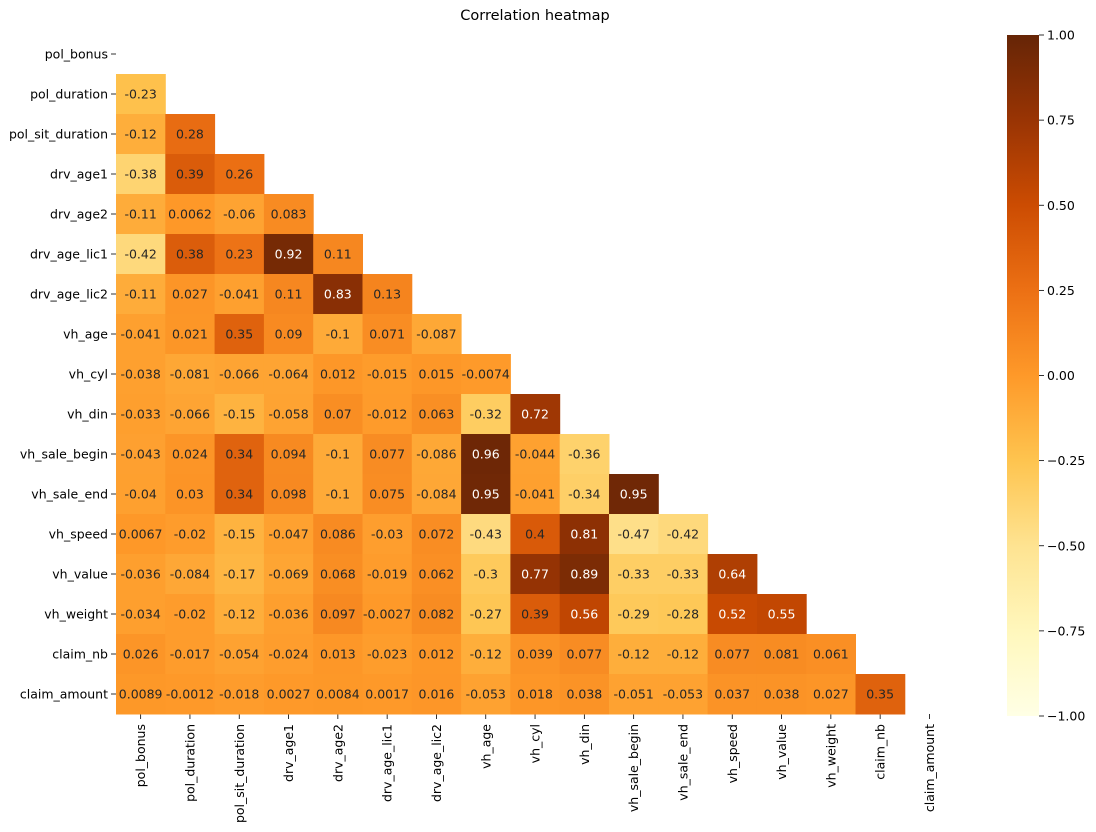 The image size is (1096, 832). Describe the element at coordinates (190, 174) in the screenshot. I see `cell-value-label: 0.39` at that location.